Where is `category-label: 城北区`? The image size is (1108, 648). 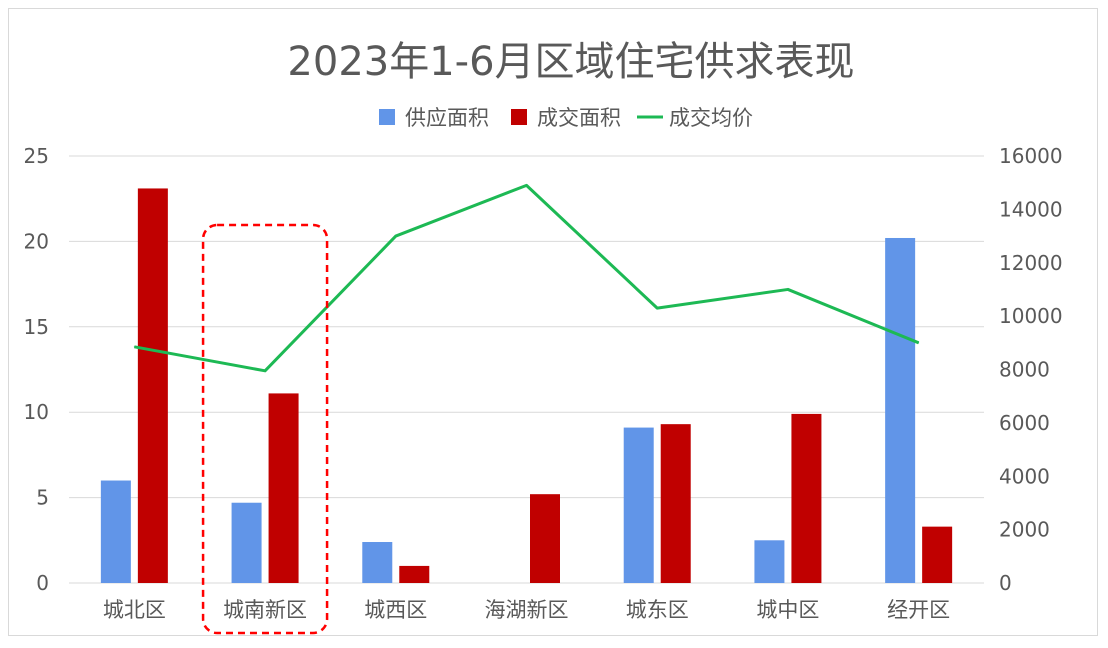
category-label: 城北区 is located at coordinates (134, 610).